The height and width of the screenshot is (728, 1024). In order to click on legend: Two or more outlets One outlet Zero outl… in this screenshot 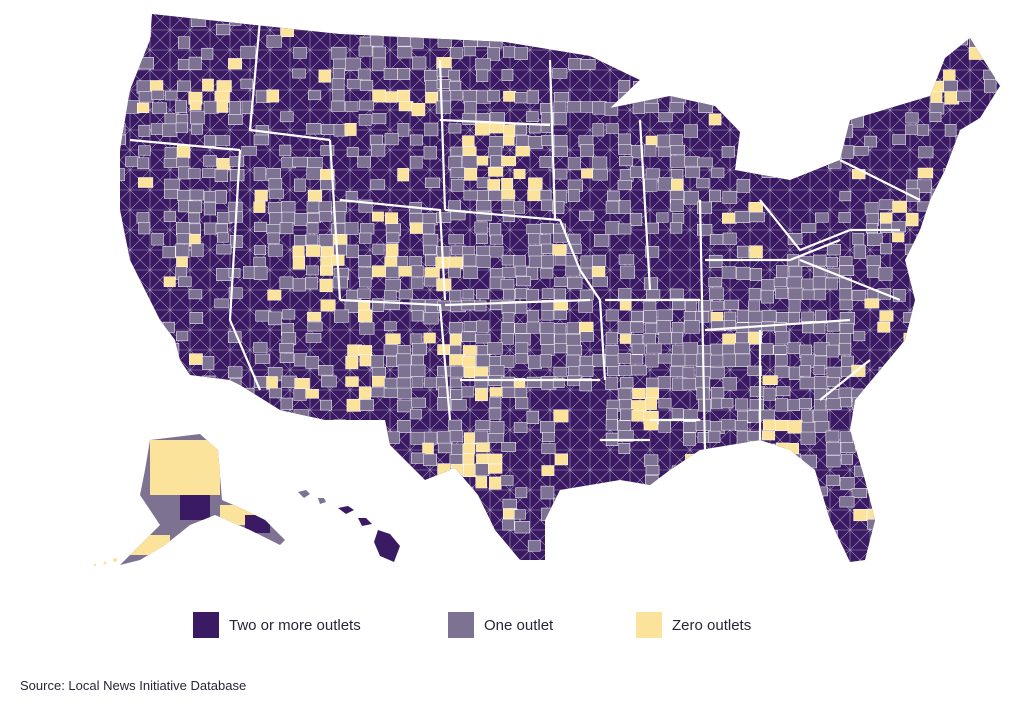, I will do `click(512, 625)`.